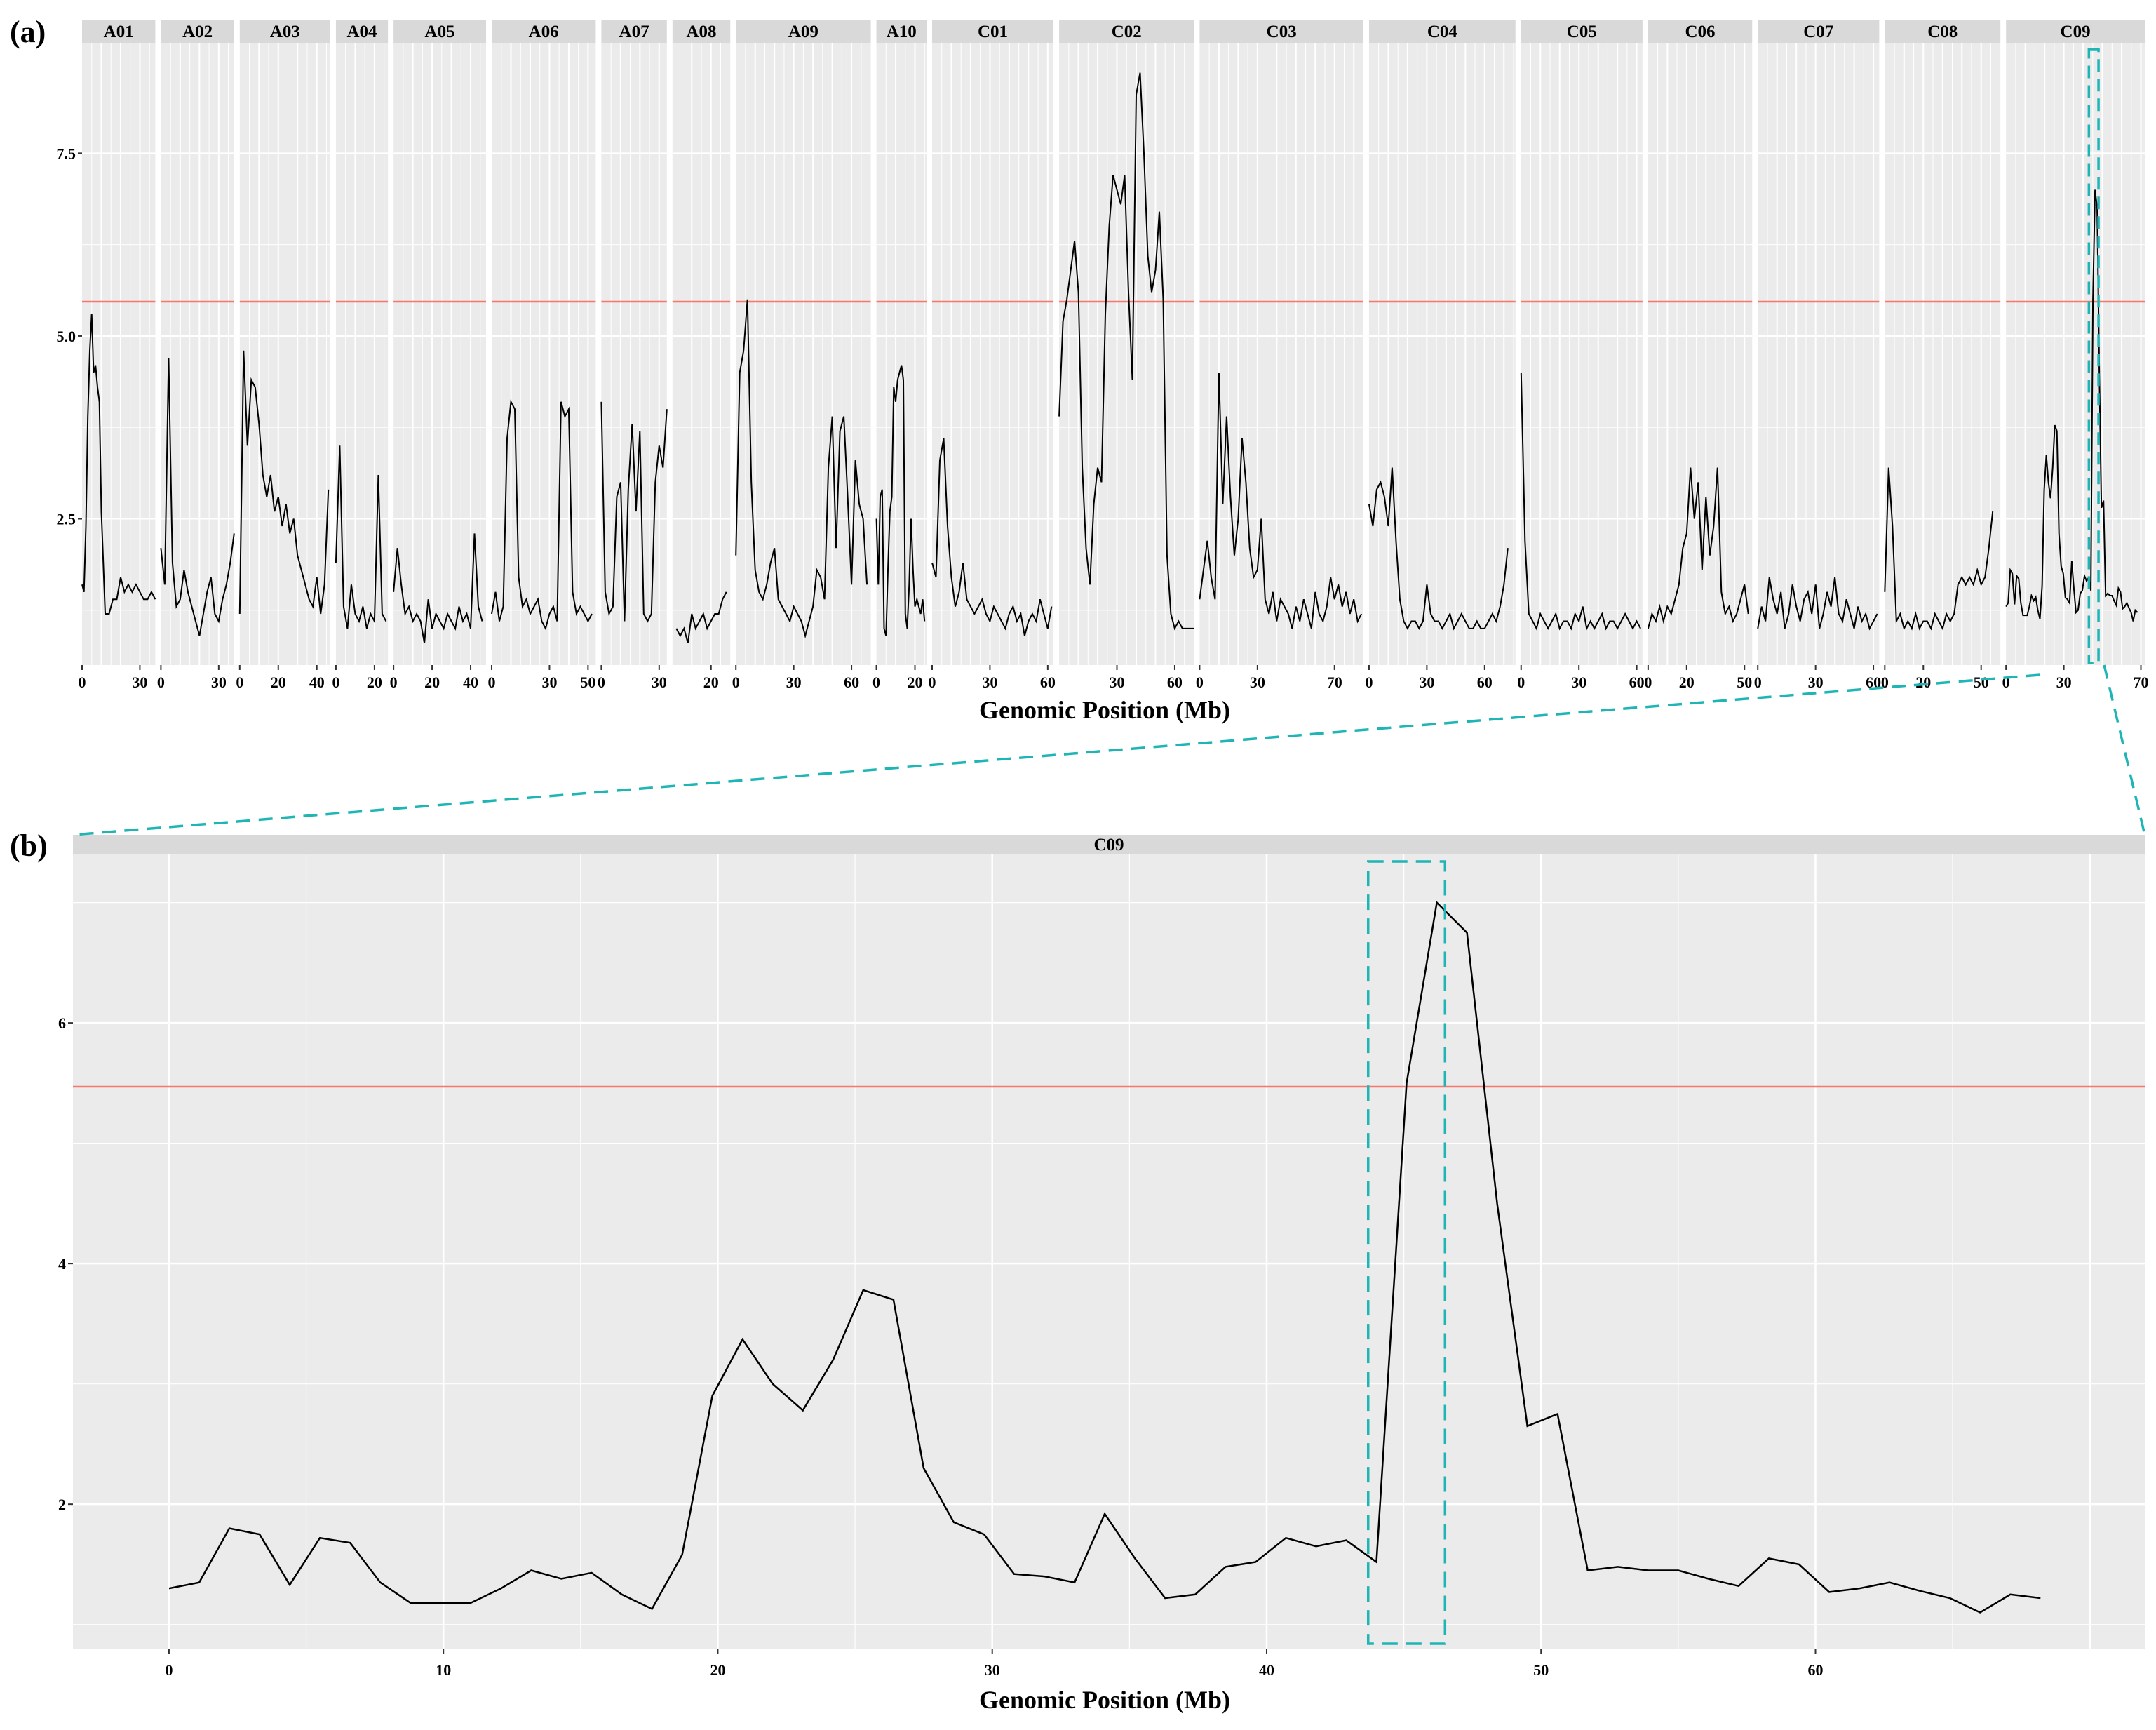 The width and height of the screenshot is (2156, 1730). What do you see at coordinates (1981, 682) in the screenshot?
I see `x-tick-label: 50` at bounding box center [1981, 682].